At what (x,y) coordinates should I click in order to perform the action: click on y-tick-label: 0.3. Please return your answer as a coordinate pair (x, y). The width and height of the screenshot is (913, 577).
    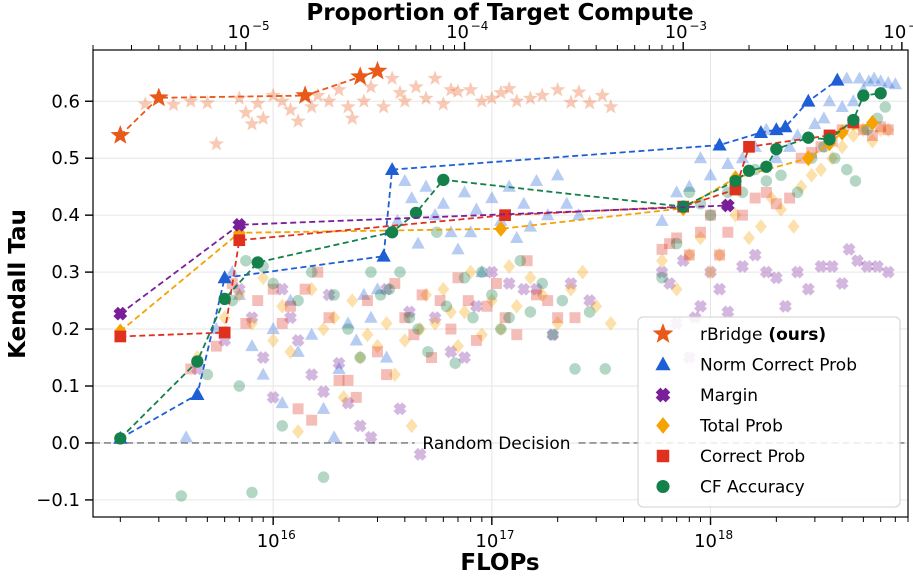
    Looking at the image, I should click on (65, 272).